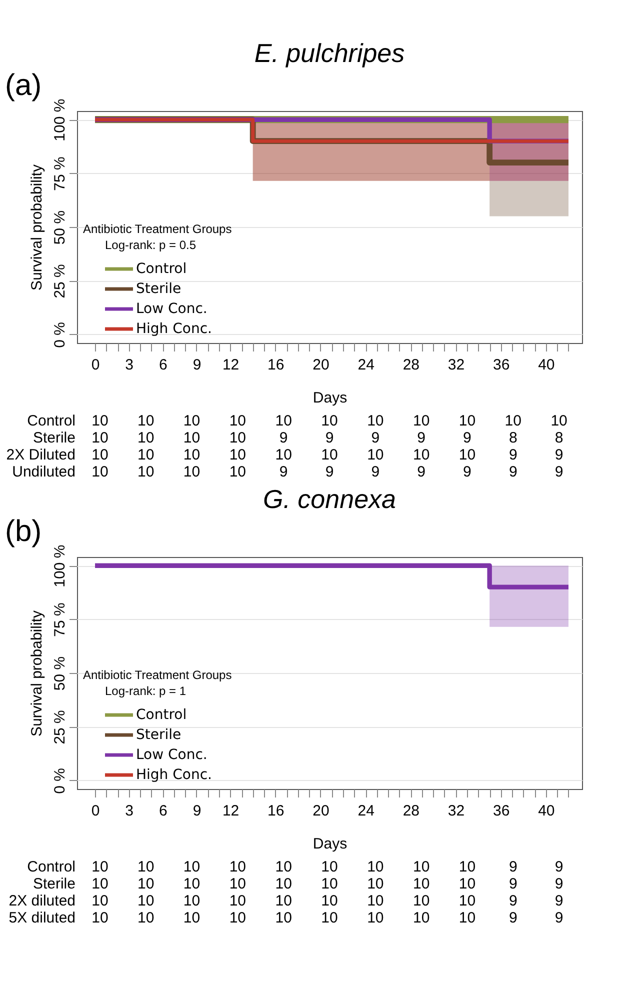 Image resolution: width=639 pixels, height=999 pixels. Describe the element at coordinates (172, 309) in the screenshot. I see `legend-label: Low Conc.` at that location.